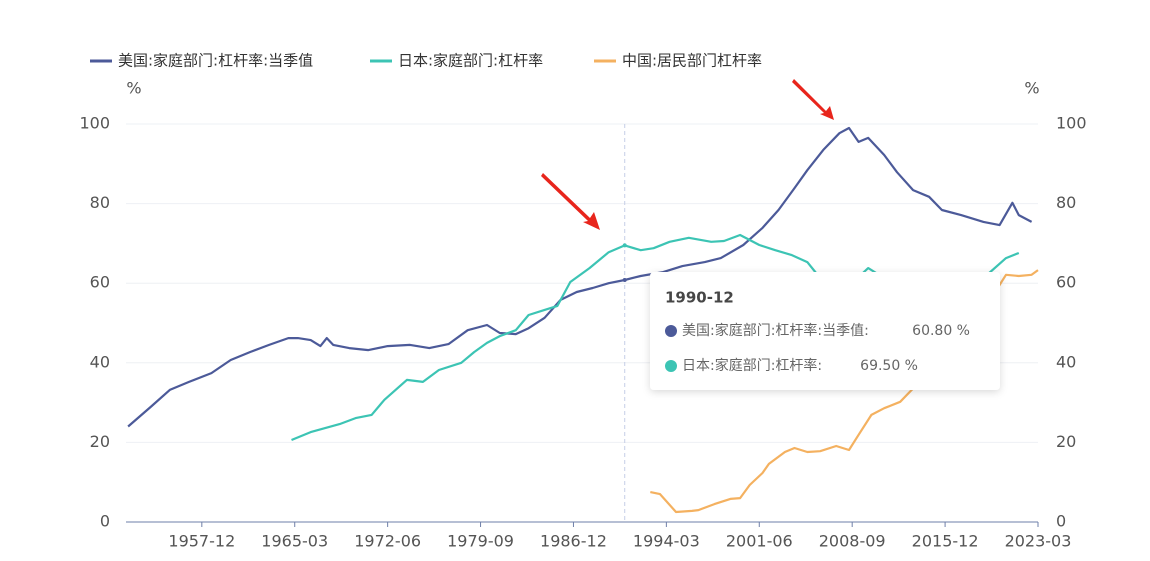 This screenshot has height=561, width=1150. I want to click on x-tick-label: 2015-12, so click(945, 541).